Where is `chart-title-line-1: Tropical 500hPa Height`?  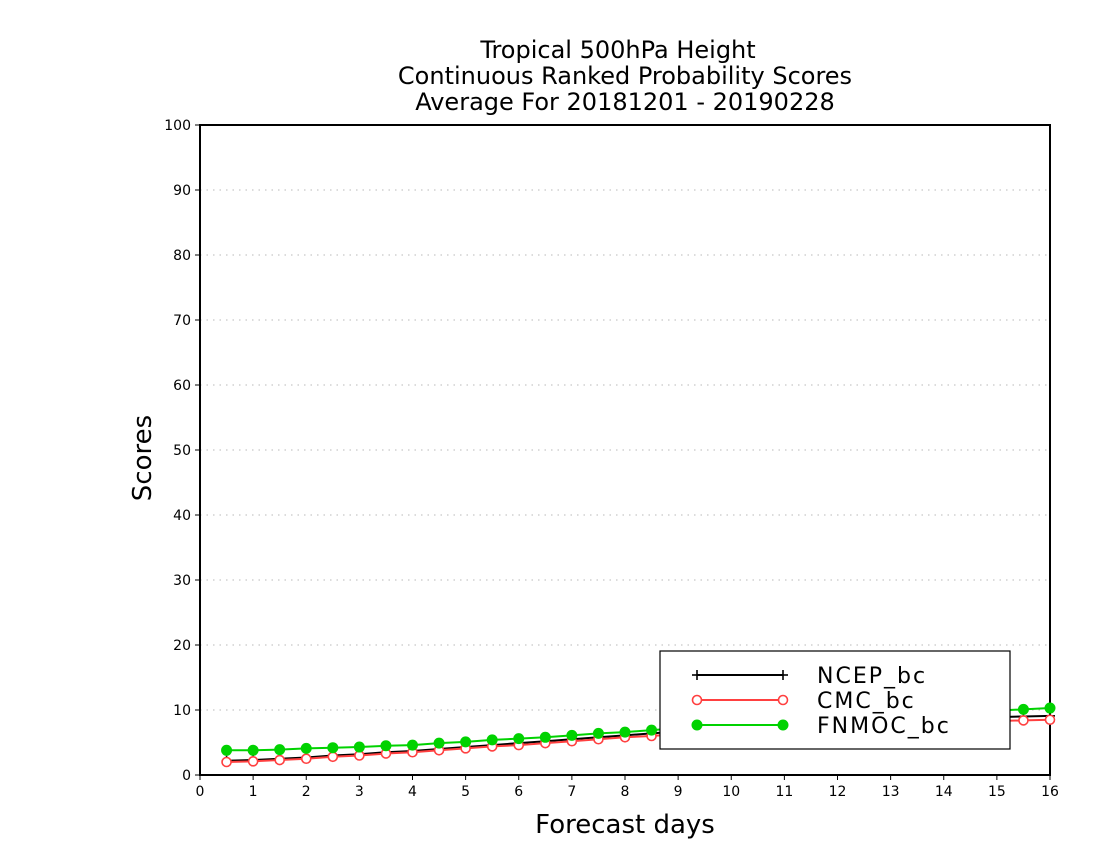
chart-title-line-1: Tropical 500hPa Height is located at coordinates (617, 50).